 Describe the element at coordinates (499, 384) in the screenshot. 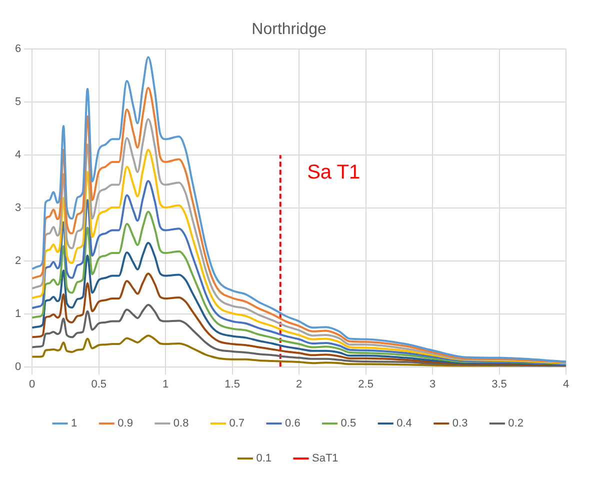

I see `x-tick-label: 3.5` at that location.